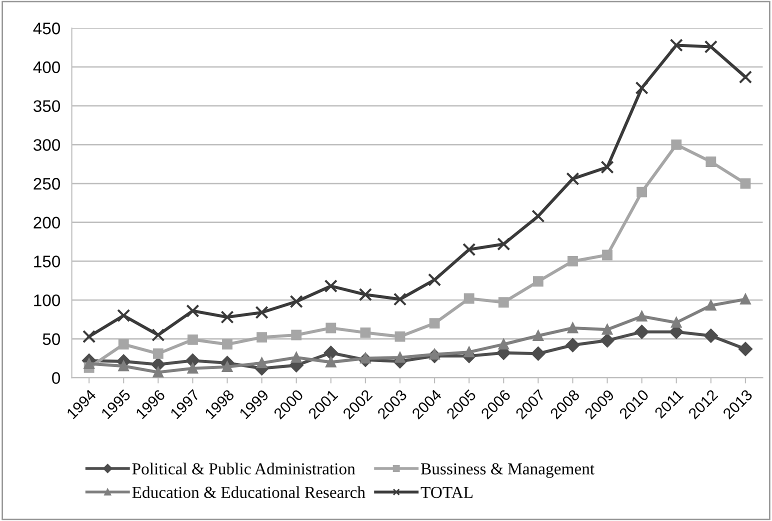 Image resolution: width=772 pixels, height=521 pixels. I want to click on y-tick-label: 50, so click(51, 339).